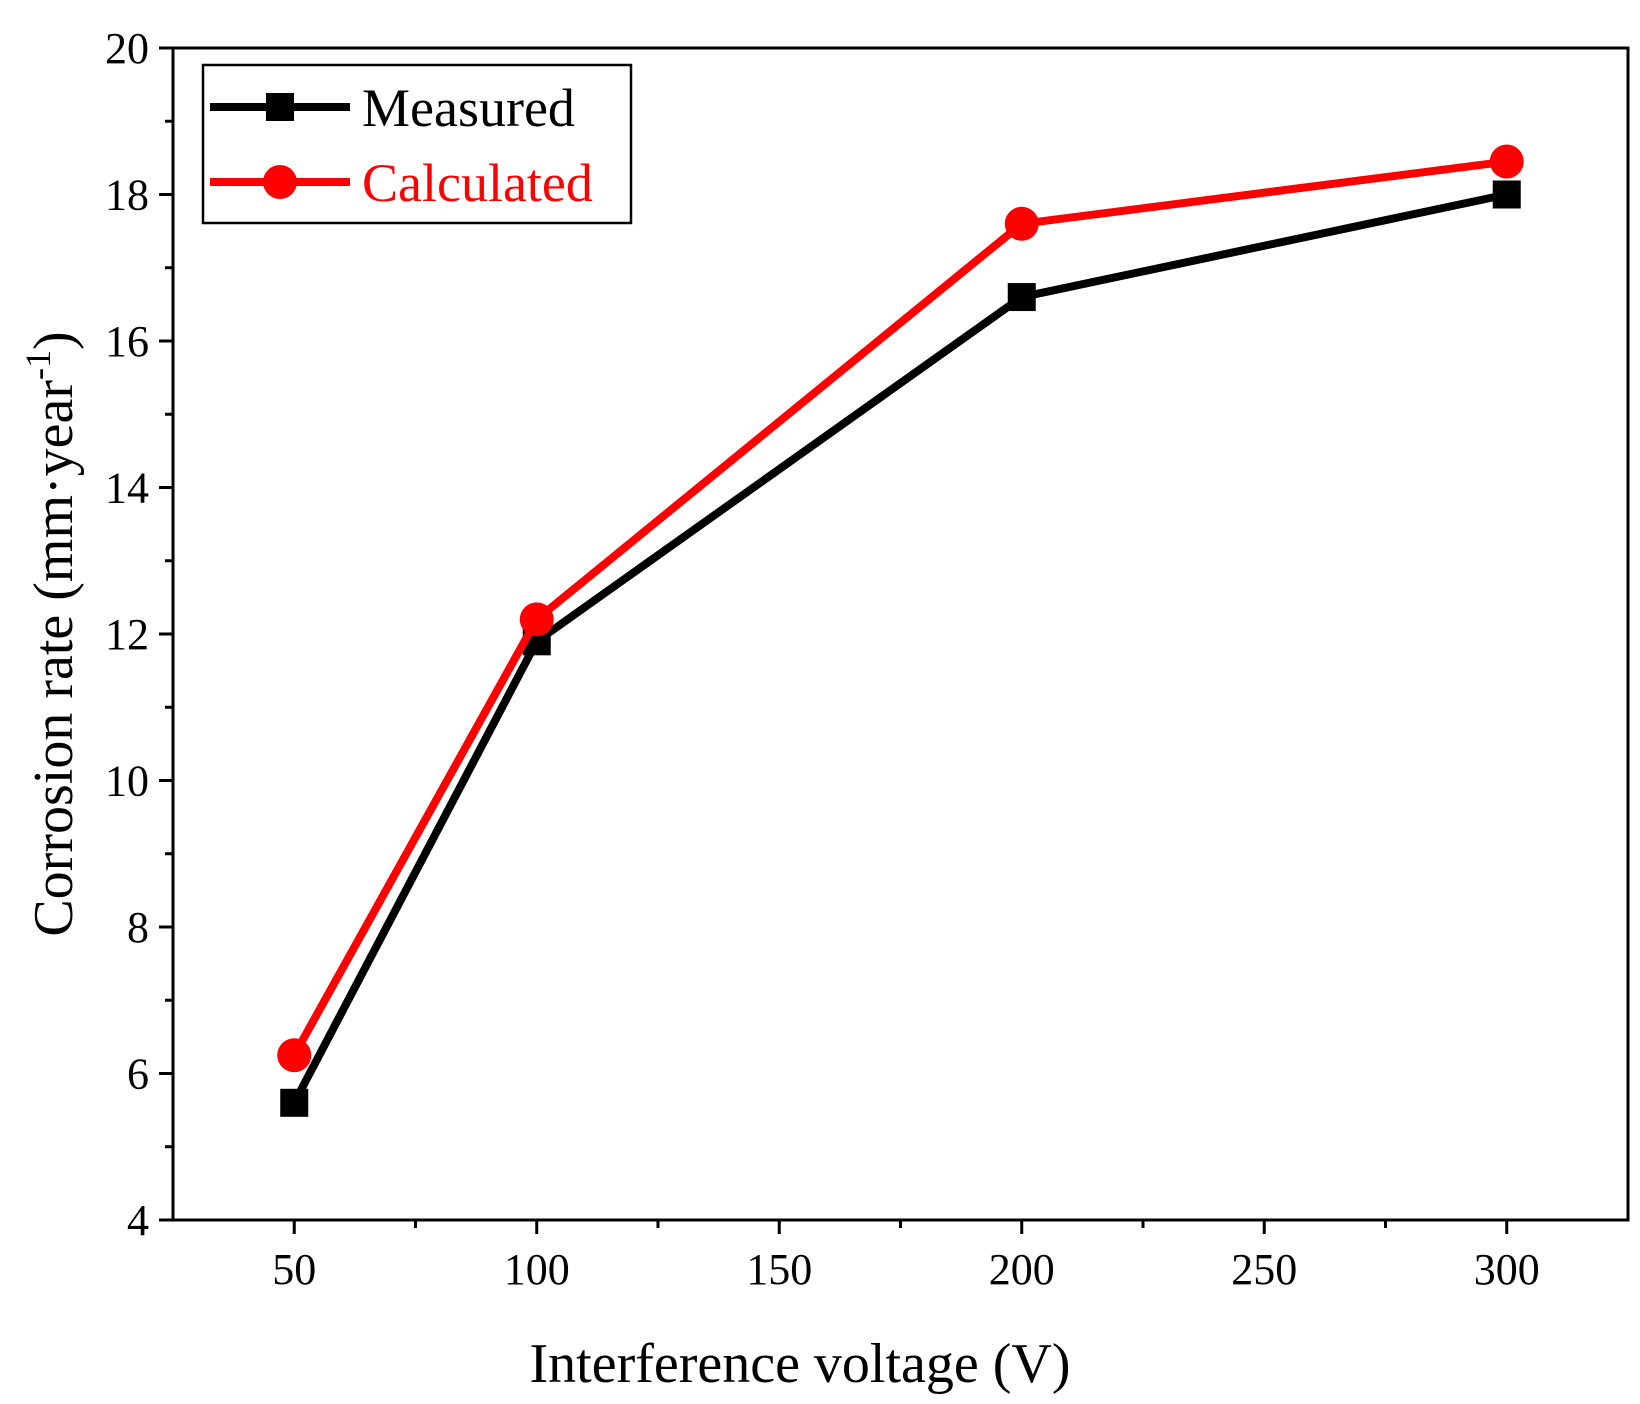  Describe the element at coordinates (477, 183) in the screenshot. I see `legend-label-calculated: Calculated` at that location.